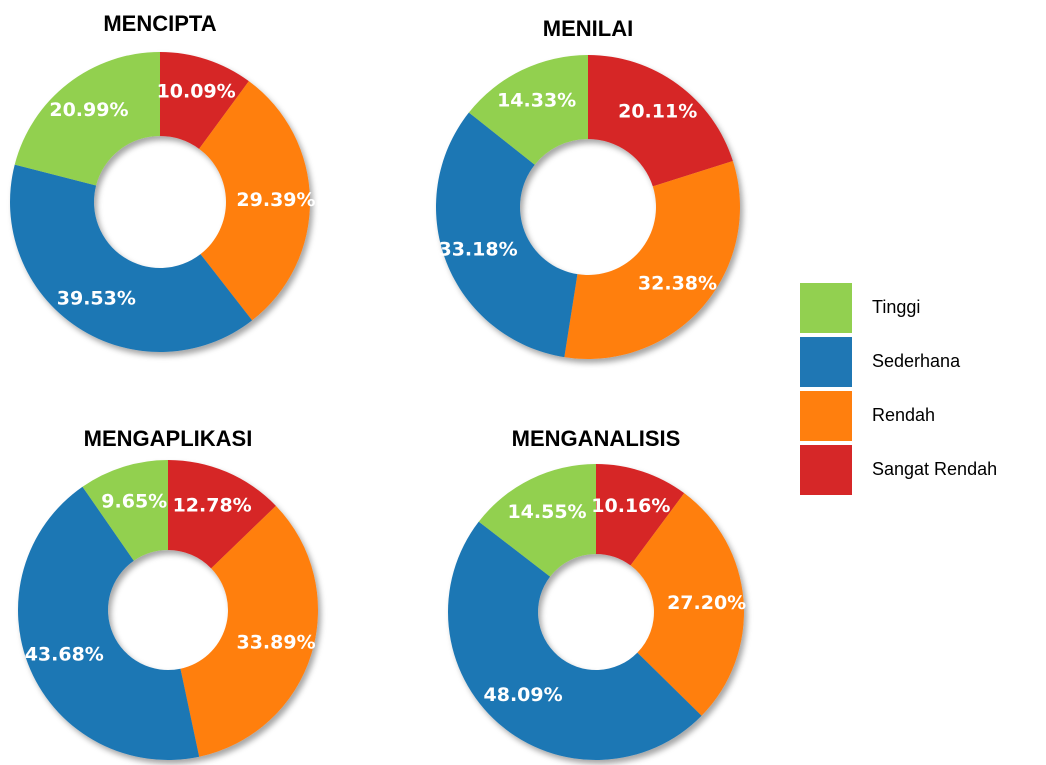 This screenshot has height=765, width=1046. What do you see at coordinates (596, 438) in the screenshot?
I see `chart-title: MENGANALISIS` at bounding box center [596, 438].